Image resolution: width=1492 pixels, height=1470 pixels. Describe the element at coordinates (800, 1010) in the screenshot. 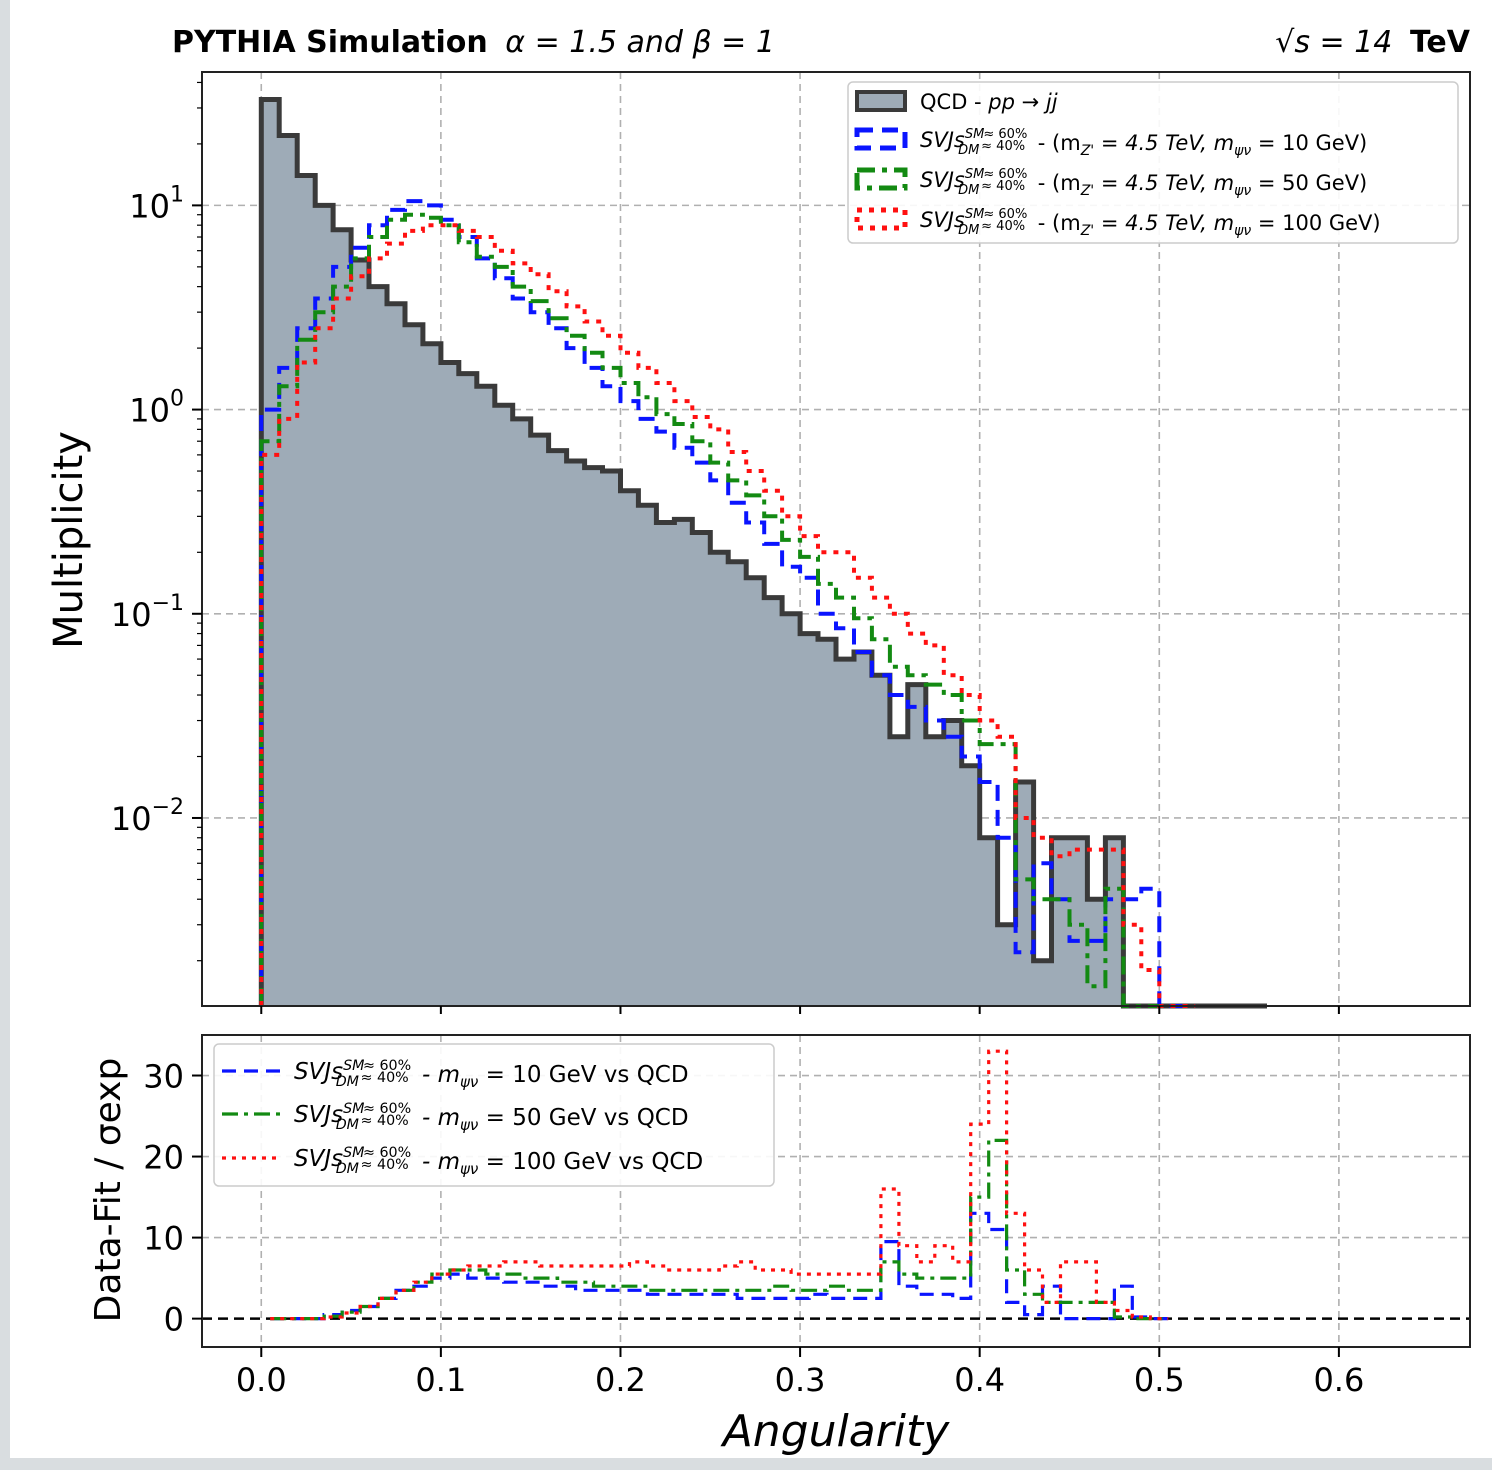

I see `top-x-tick-marks` at that location.